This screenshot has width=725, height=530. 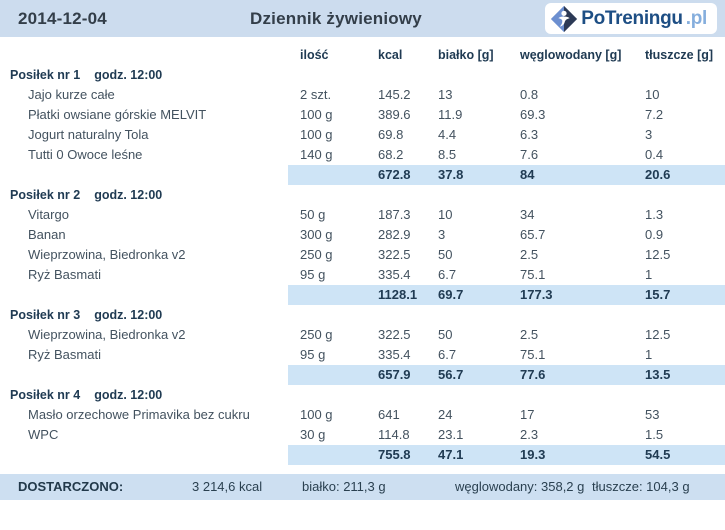 I want to click on food-name: Masło orzechowe Primavika bez cukru, so click(x=139, y=414).